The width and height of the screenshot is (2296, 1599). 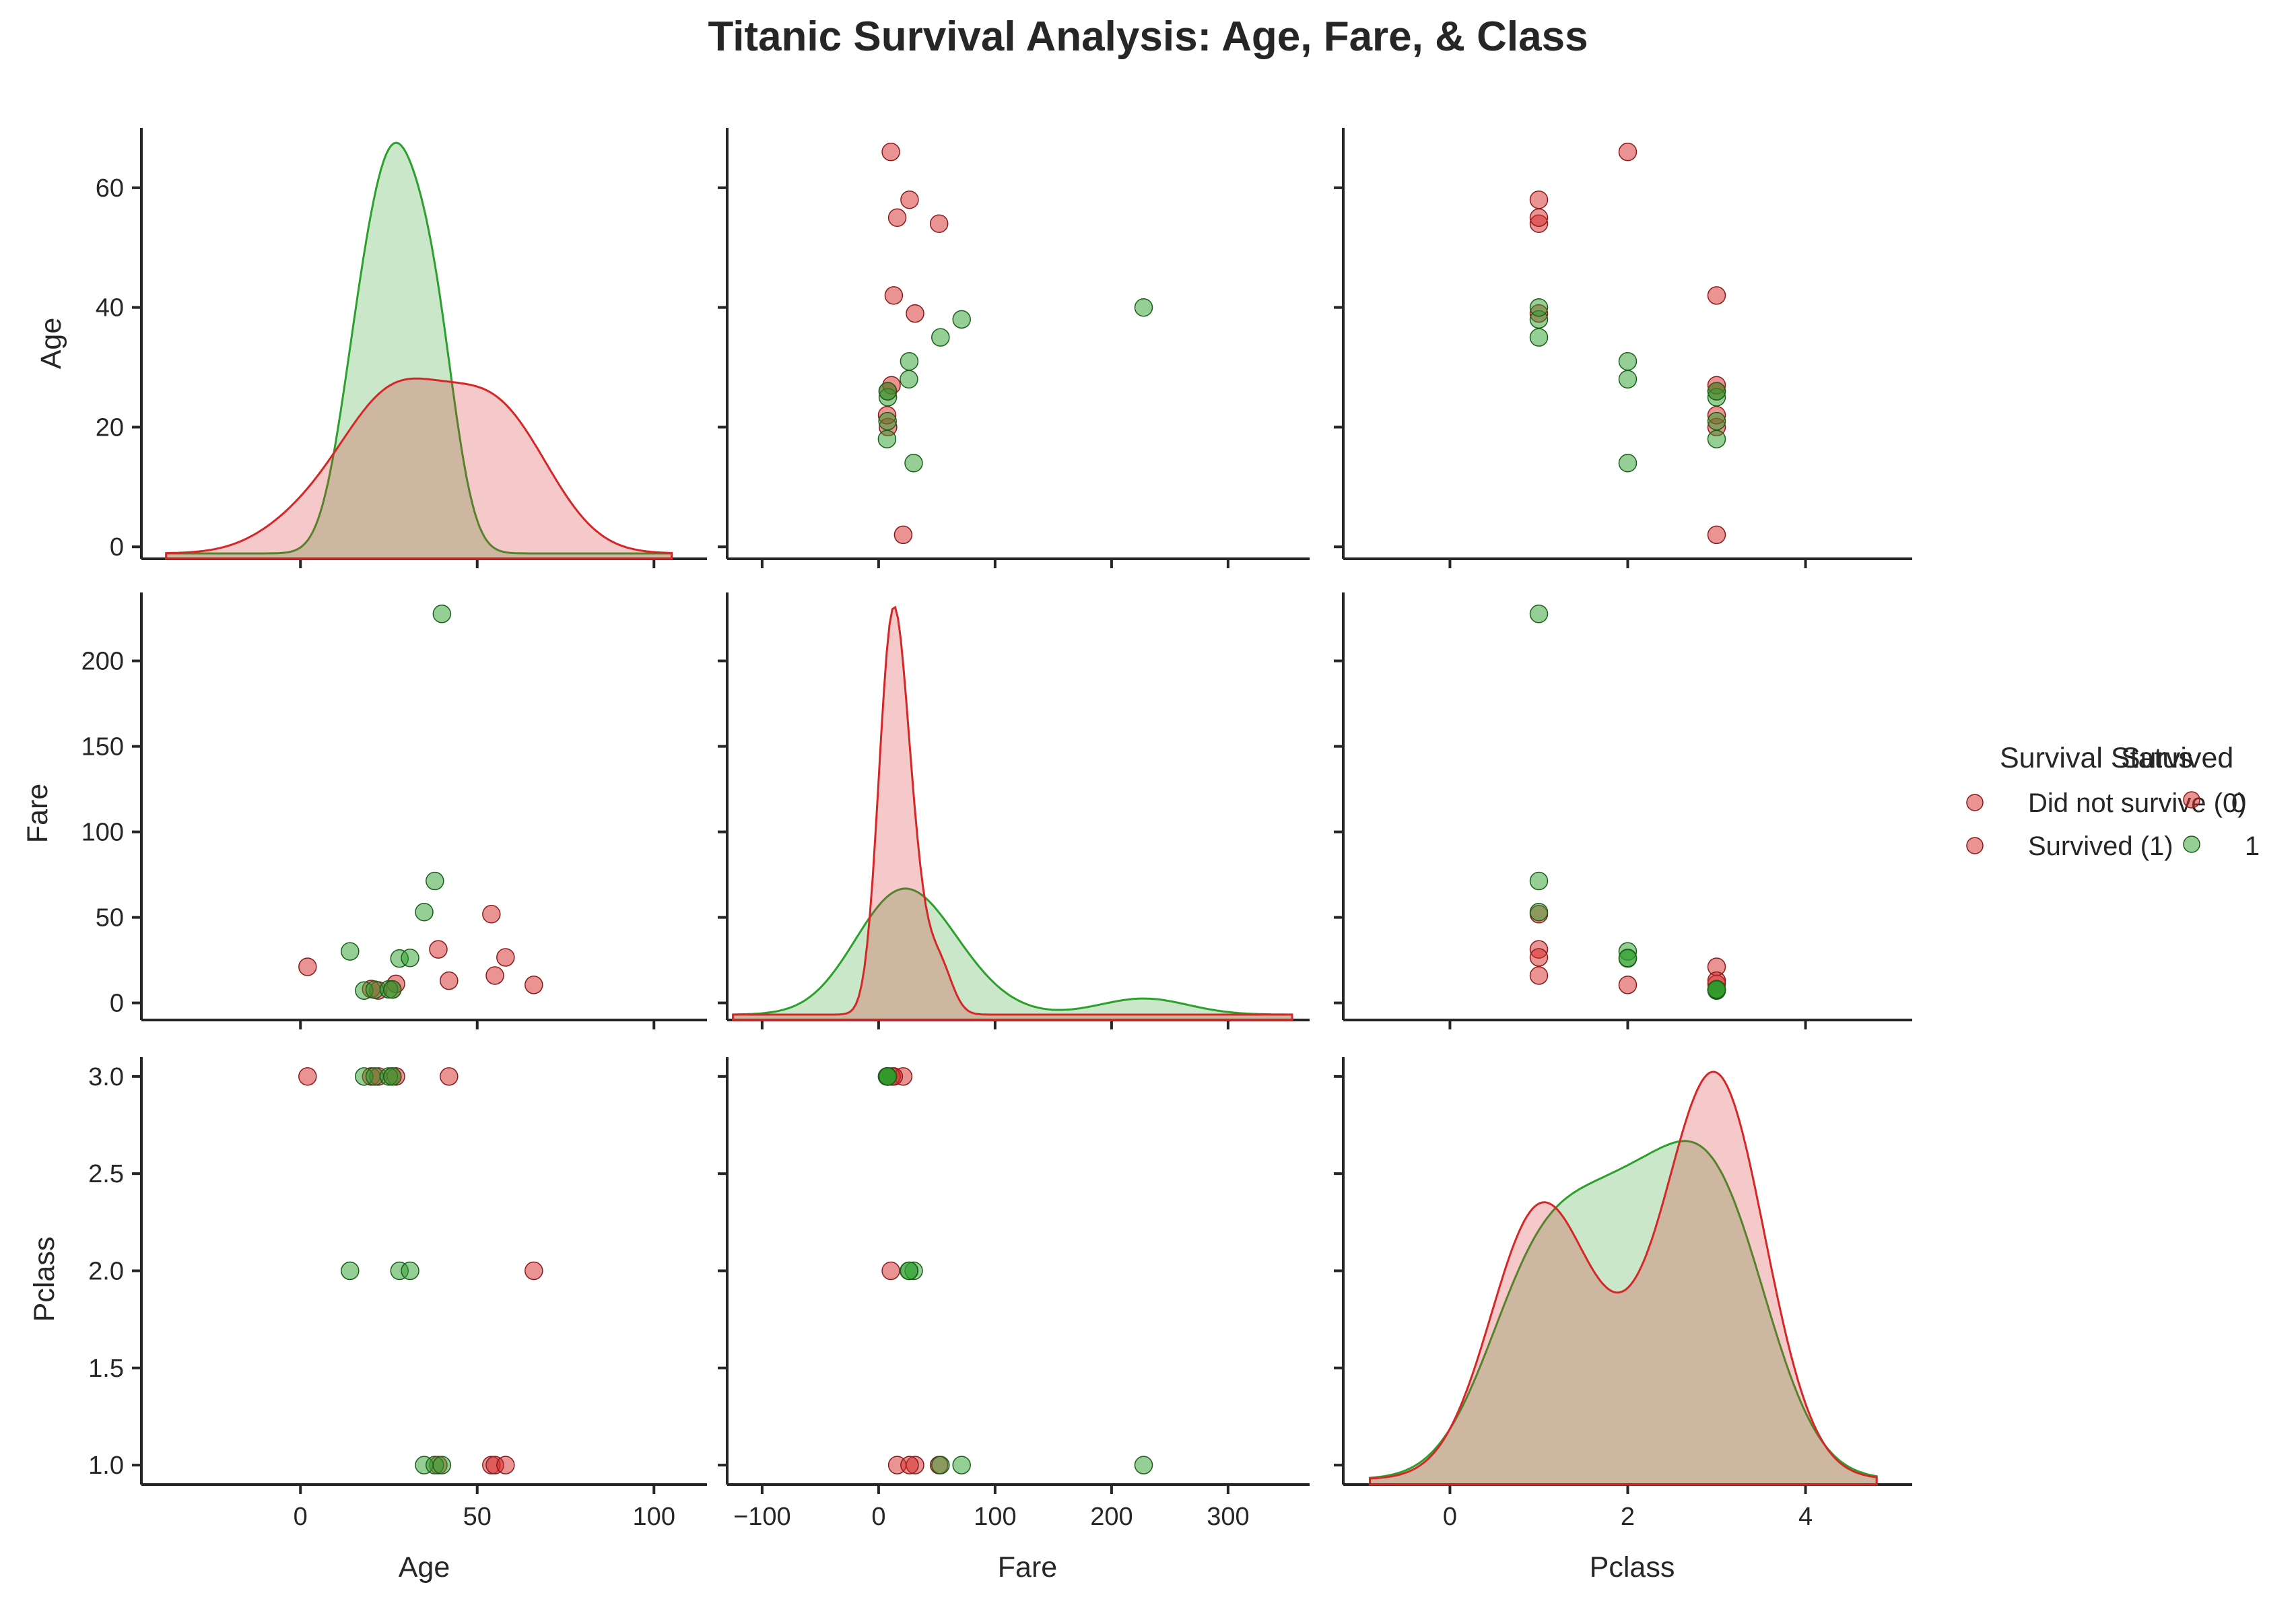 What do you see at coordinates (1805, 1517) in the screenshot?
I see `x-tick-label: 4` at bounding box center [1805, 1517].